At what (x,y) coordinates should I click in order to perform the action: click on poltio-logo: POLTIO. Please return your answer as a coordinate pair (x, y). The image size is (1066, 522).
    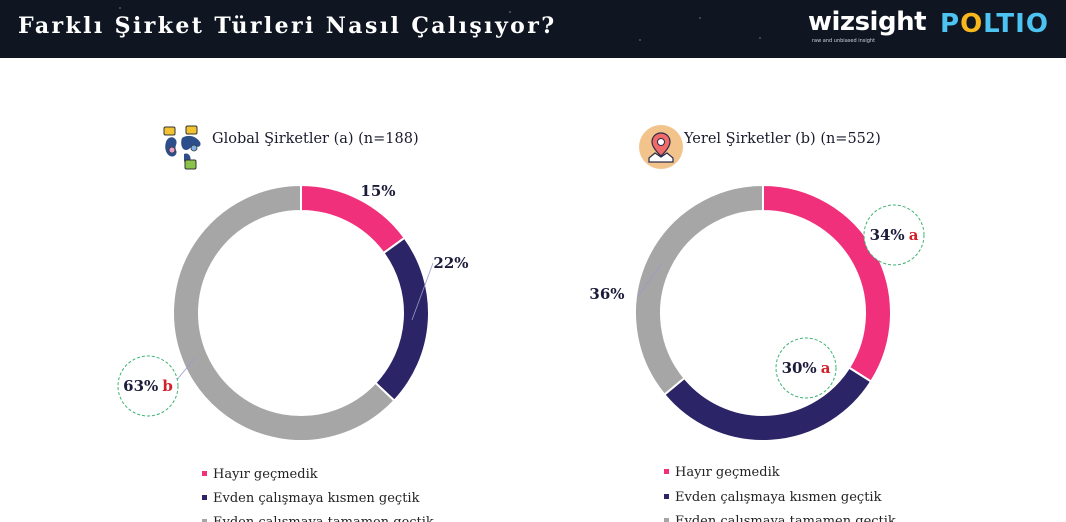
    Looking at the image, I should click on (994, 24).